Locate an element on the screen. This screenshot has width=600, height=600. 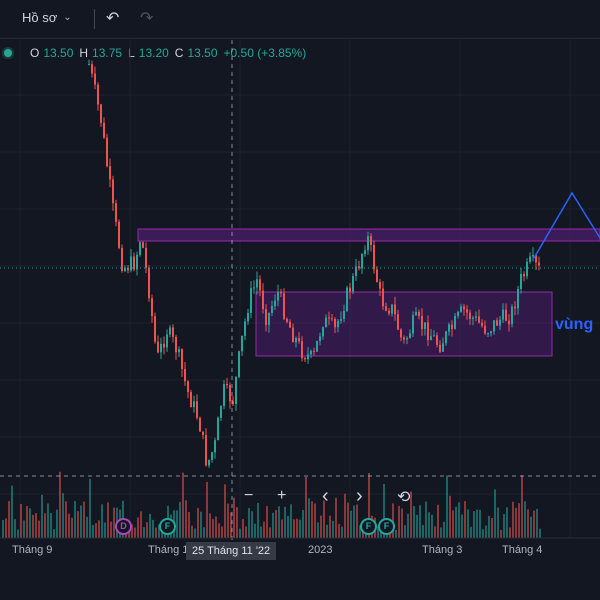
dividend-event-icon: D is located at coordinates (123, 526).